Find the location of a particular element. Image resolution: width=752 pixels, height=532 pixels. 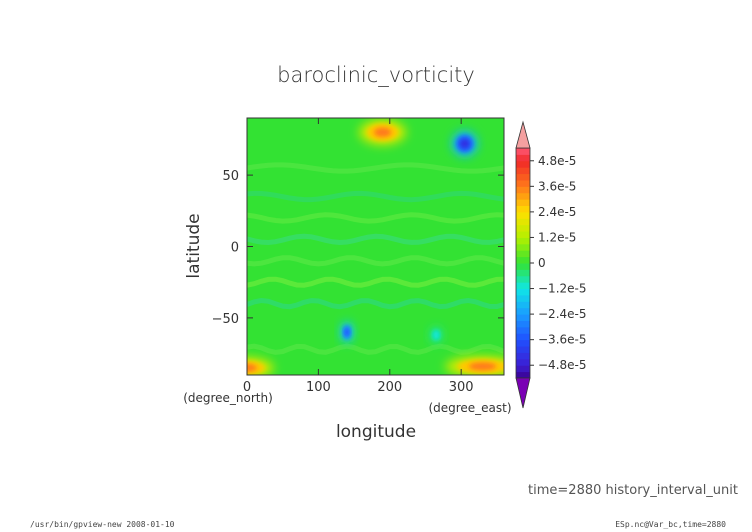

field-texture is located at coordinates (375, 258).